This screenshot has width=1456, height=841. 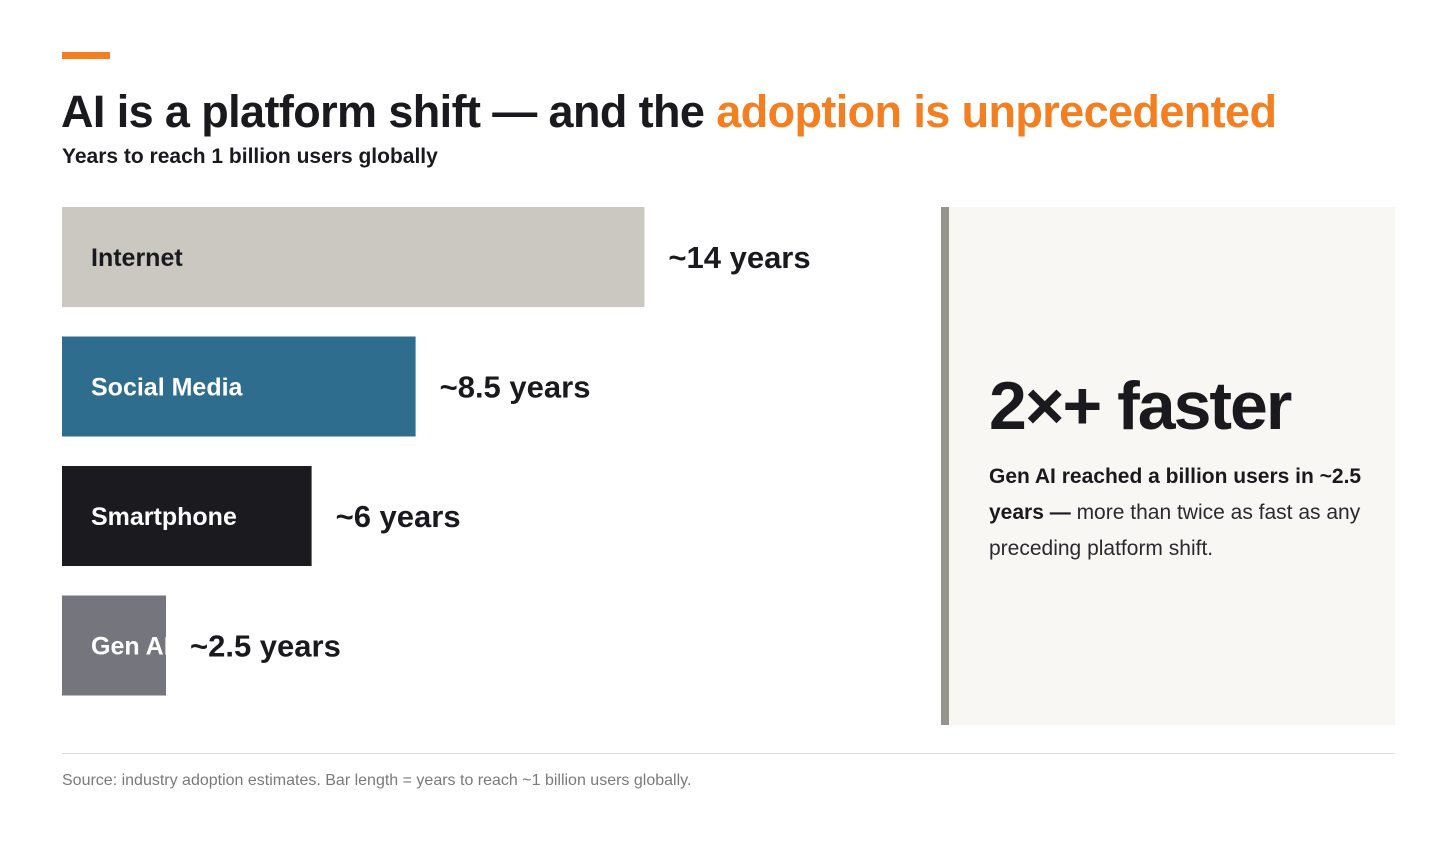 What do you see at coordinates (398, 516) in the screenshot?
I see `value-label-smartphone: ~6 years` at bounding box center [398, 516].